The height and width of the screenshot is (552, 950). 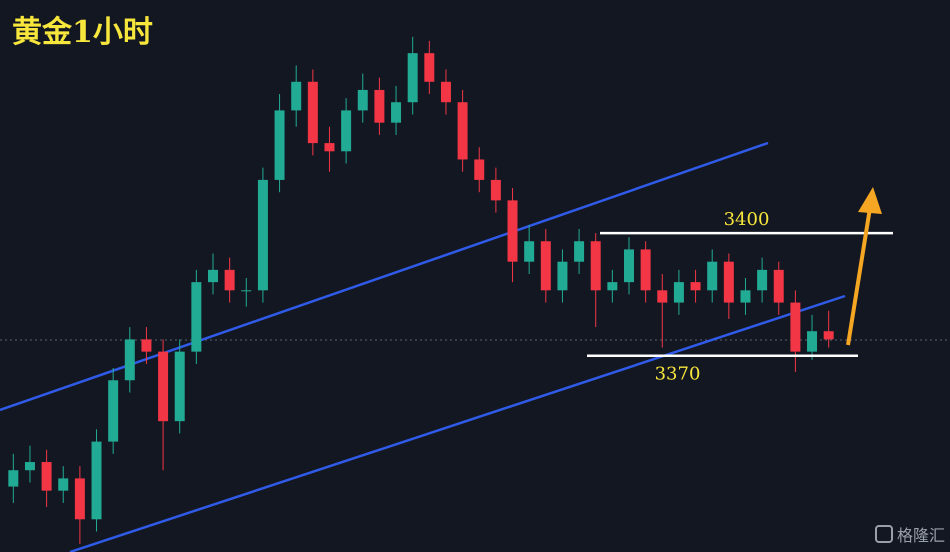 I want to click on arrow-shaft, so click(x=859, y=276).